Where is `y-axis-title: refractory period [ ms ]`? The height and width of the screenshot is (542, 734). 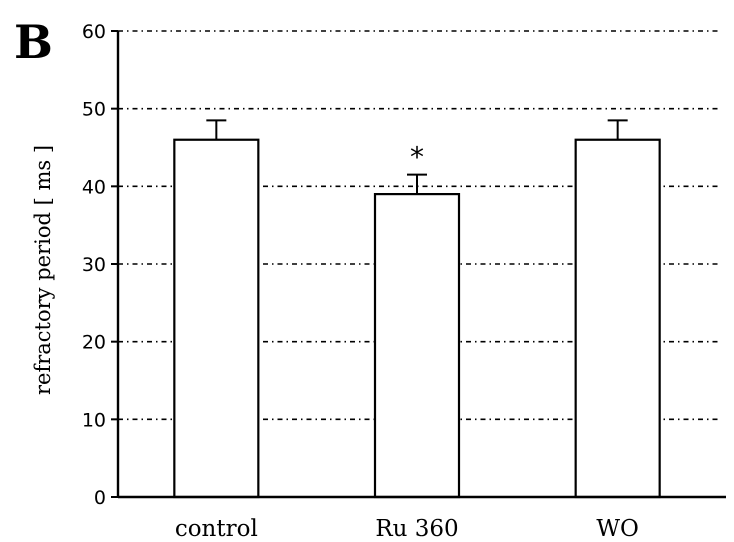 y-axis-title: refractory period [ ms ] is located at coordinates (43, 270).